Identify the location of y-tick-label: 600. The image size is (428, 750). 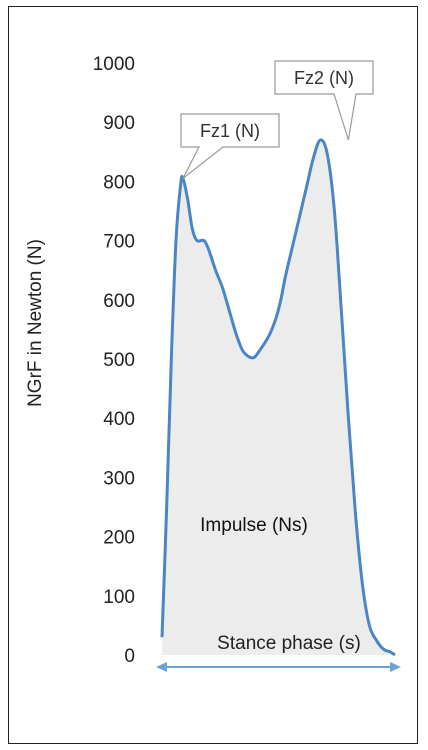
(119, 301).